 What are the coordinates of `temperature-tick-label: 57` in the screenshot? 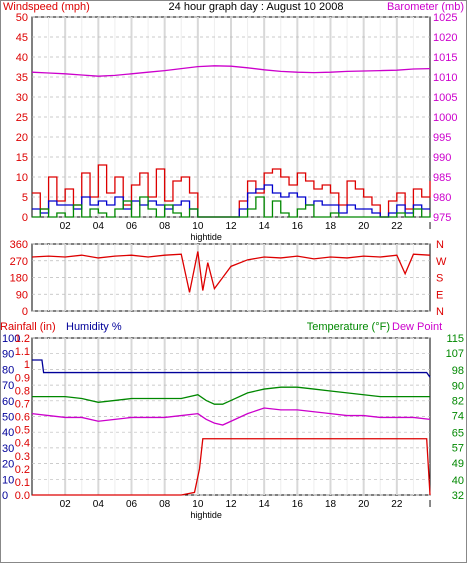 It's located at (458, 449).